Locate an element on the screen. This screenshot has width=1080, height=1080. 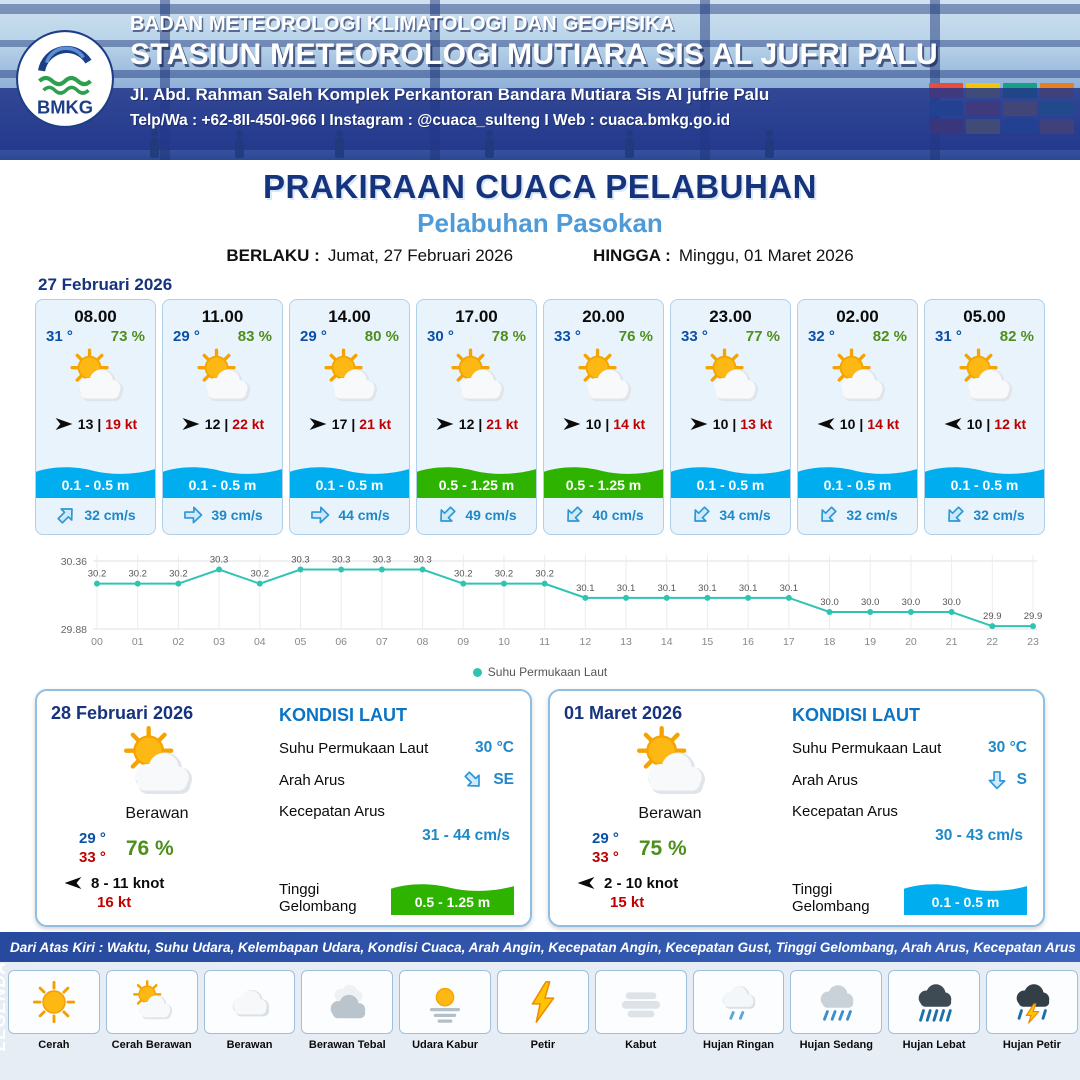
current-row: 32 cm/s is located at coordinates (95, 516).